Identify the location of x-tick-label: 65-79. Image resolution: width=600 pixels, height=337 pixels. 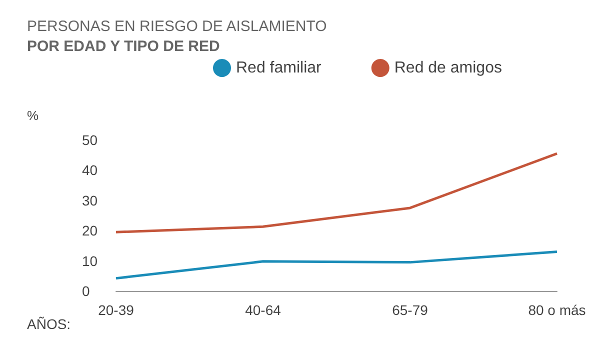
(410, 310).